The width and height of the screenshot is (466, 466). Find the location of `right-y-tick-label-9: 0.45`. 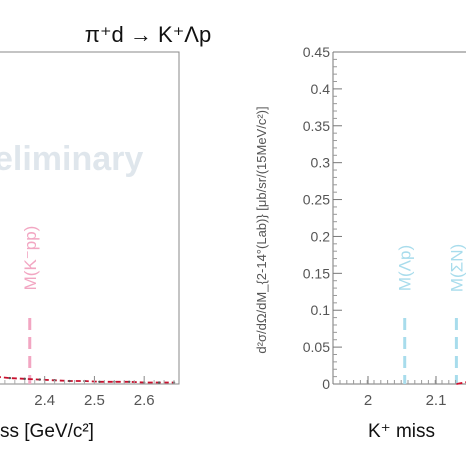

right-y-tick-label-9: 0.45 is located at coordinates (316, 52).